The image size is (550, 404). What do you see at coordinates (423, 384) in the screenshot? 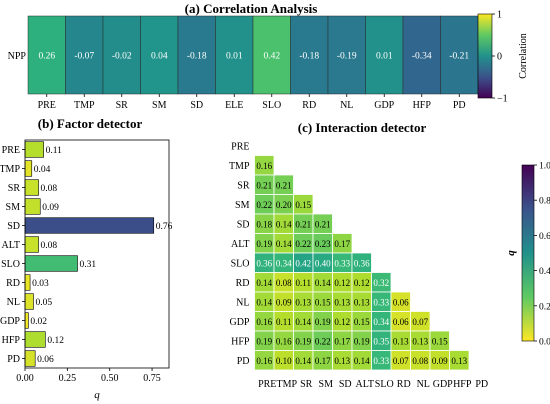
I see `interaction-x-label: NL` at bounding box center [423, 384].